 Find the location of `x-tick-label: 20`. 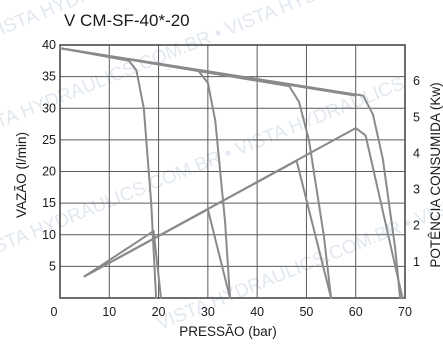

x-tick-label: 20 is located at coordinates (159, 312).